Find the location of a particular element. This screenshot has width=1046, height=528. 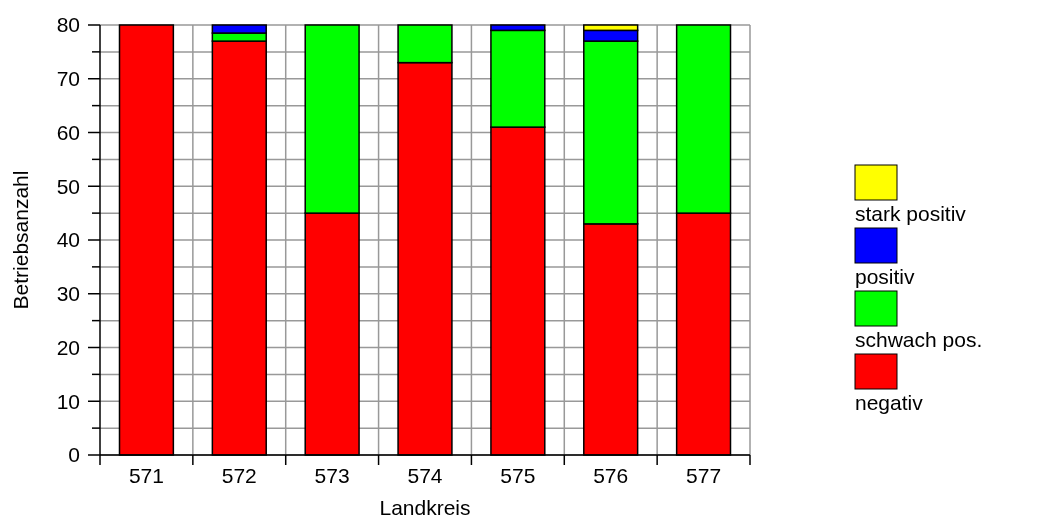

x-tick-label: 577 is located at coordinates (704, 475).